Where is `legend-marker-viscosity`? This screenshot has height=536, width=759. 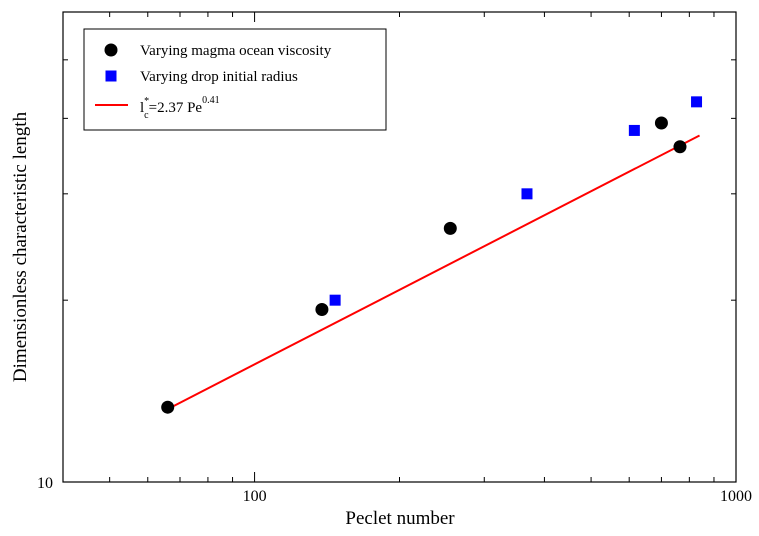
legend-marker-viscosity is located at coordinates (111, 50).